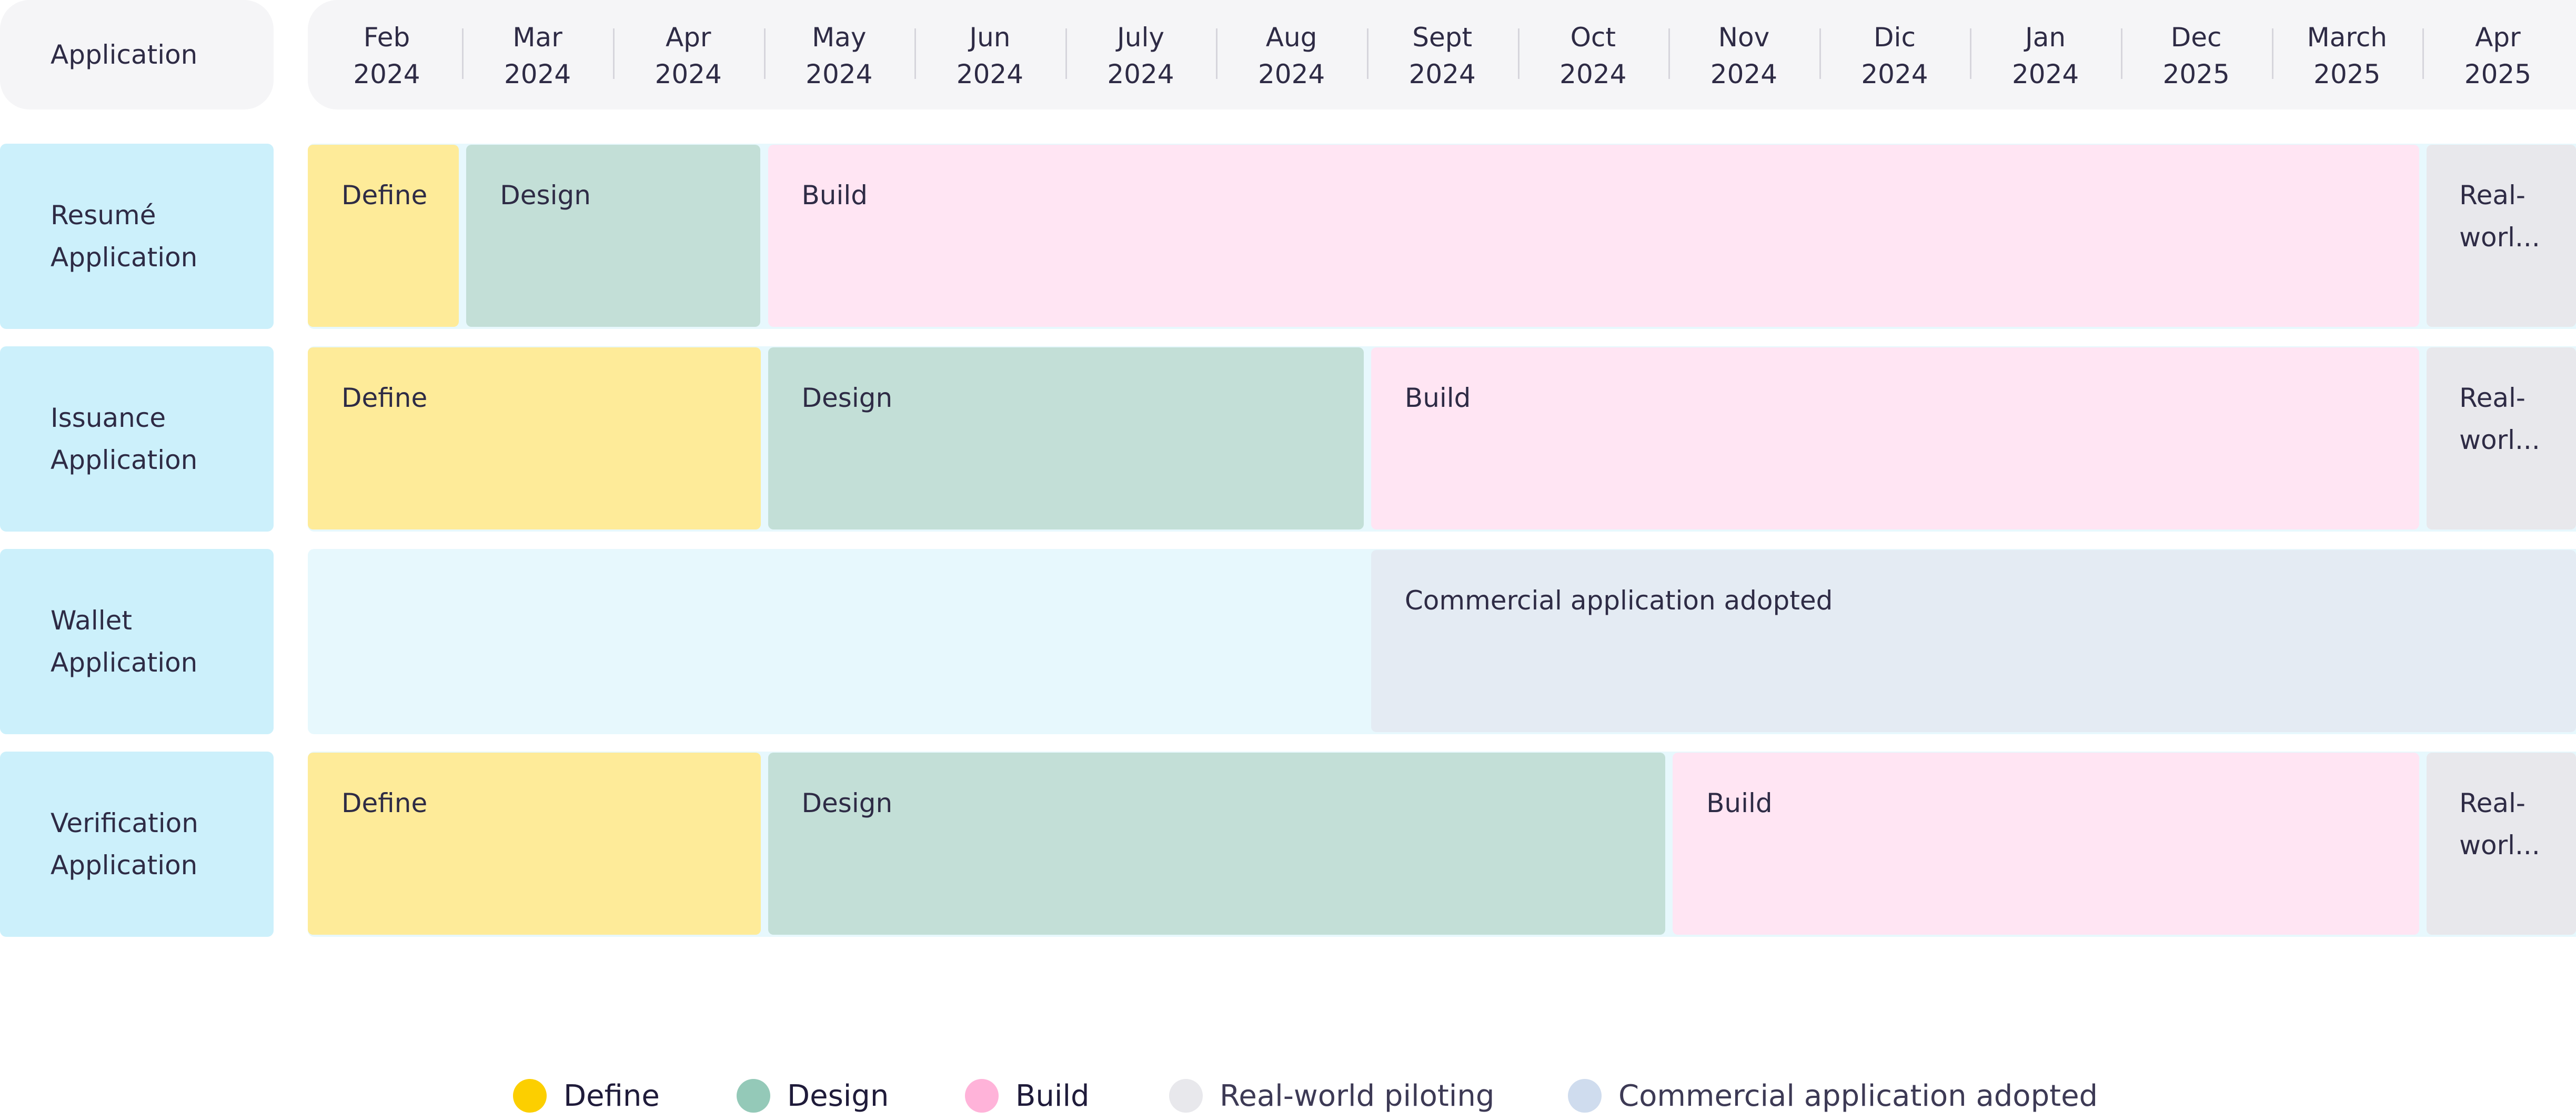 The image size is (2576, 1120). I want to click on month-label: Sept 2024, so click(1442, 56).